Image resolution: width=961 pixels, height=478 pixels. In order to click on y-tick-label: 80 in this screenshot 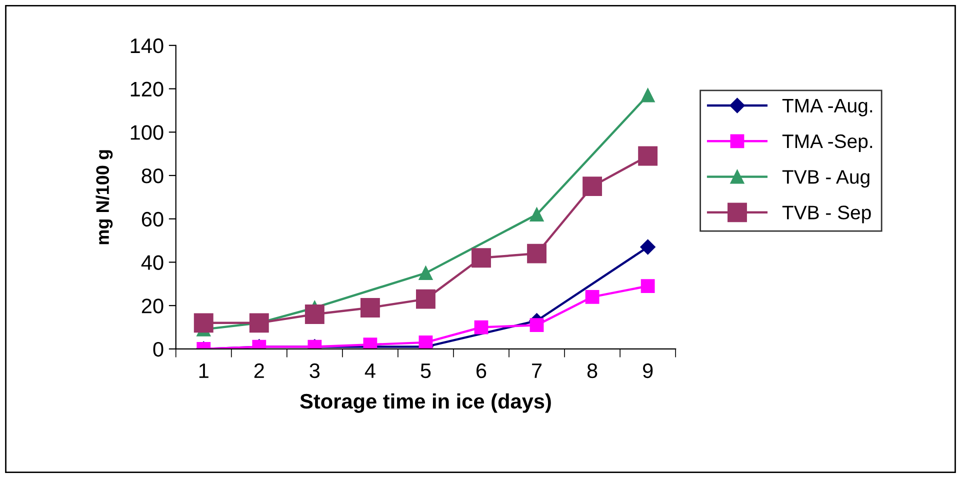, I will do `click(153, 176)`.